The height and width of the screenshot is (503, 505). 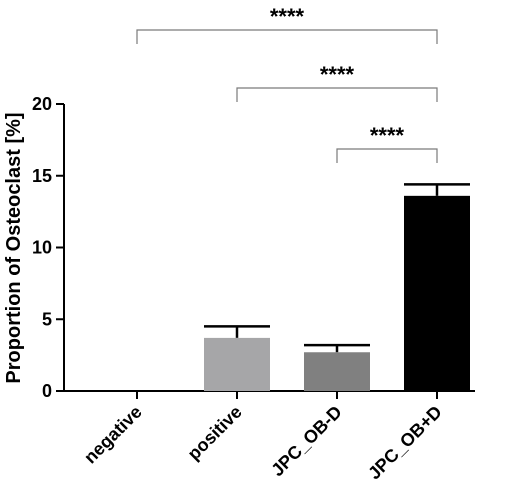 I want to click on x-category-label: JPC_OB-D, so click(x=306, y=441).